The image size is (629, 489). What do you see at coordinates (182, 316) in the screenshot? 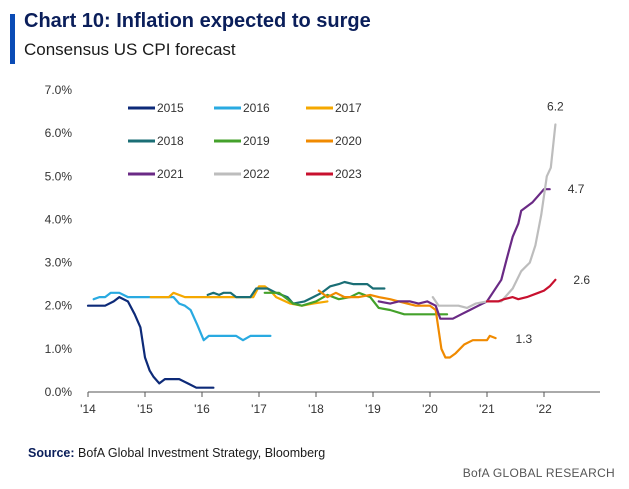
I see `series-line-2016` at bounding box center [182, 316].